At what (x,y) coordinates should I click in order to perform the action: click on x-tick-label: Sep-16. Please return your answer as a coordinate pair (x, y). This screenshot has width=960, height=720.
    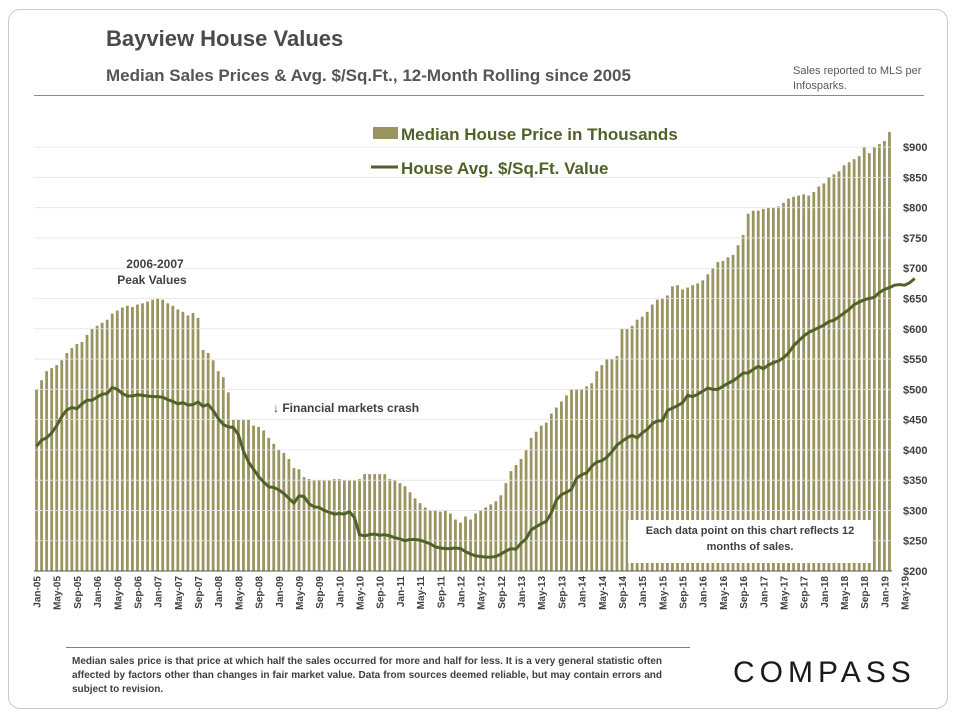
    Looking at the image, I should click on (744, 592).